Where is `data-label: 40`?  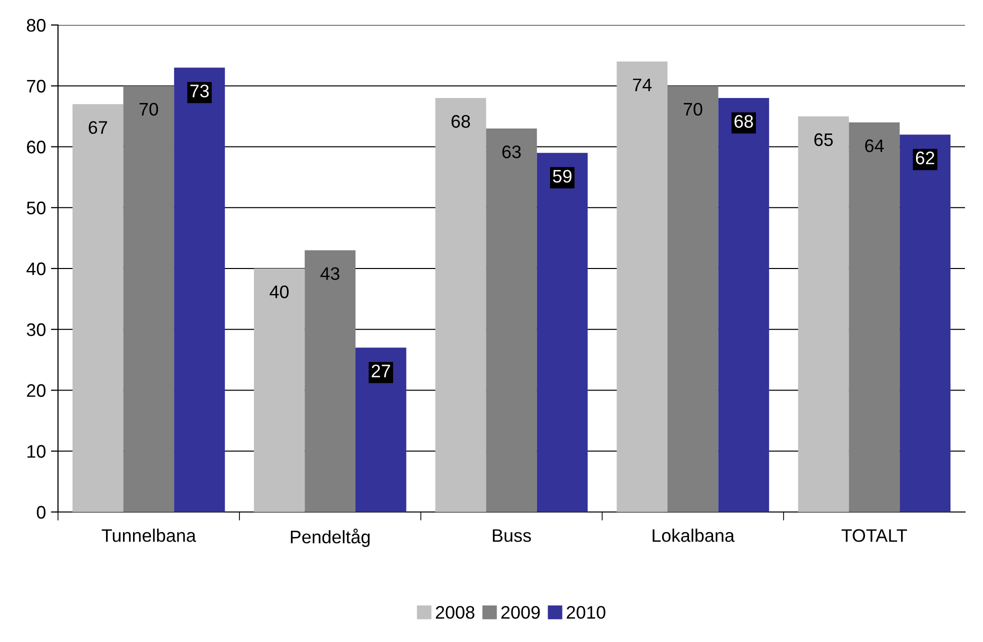 data-label: 40 is located at coordinates (279, 291).